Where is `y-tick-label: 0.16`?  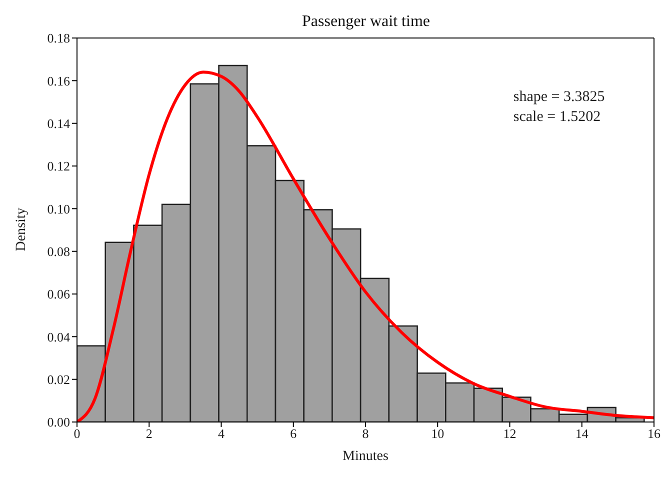 y-tick-label: 0.16 is located at coordinates (58, 80).